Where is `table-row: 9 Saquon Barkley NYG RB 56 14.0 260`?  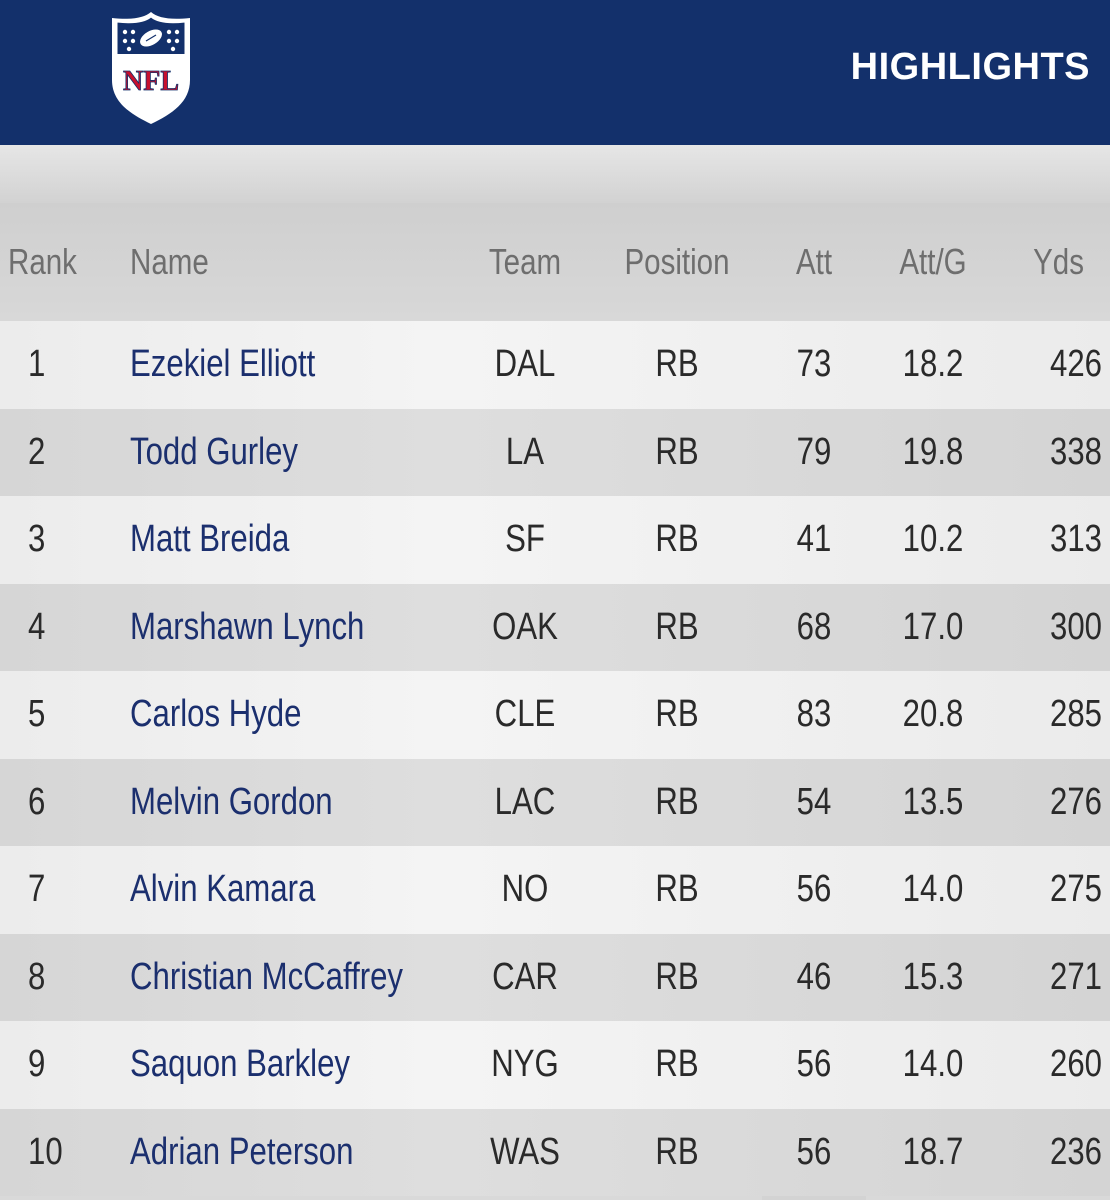
table-row: 9 Saquon Barkley NYG RB 56 14.0 260 is located at coordinates (555, 1065).